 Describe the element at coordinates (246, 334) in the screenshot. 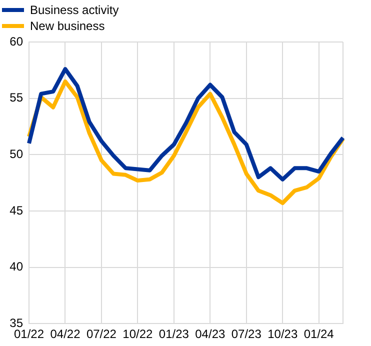

I see `x-tick-label: 07/23` at that location.